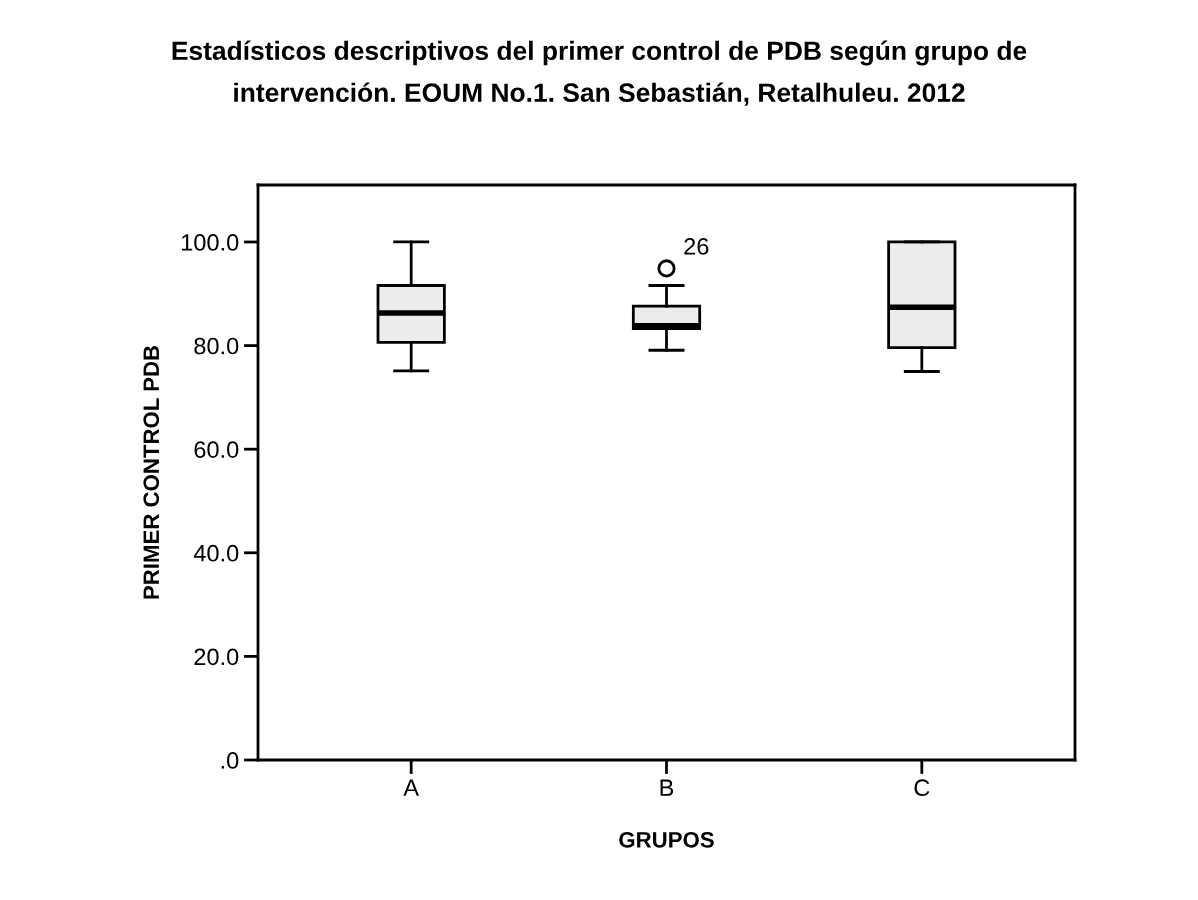  What do you see at coordinates (411, 787) in the screenshot?
I see `x-tick-label: A` at bounding box center [411, 787].